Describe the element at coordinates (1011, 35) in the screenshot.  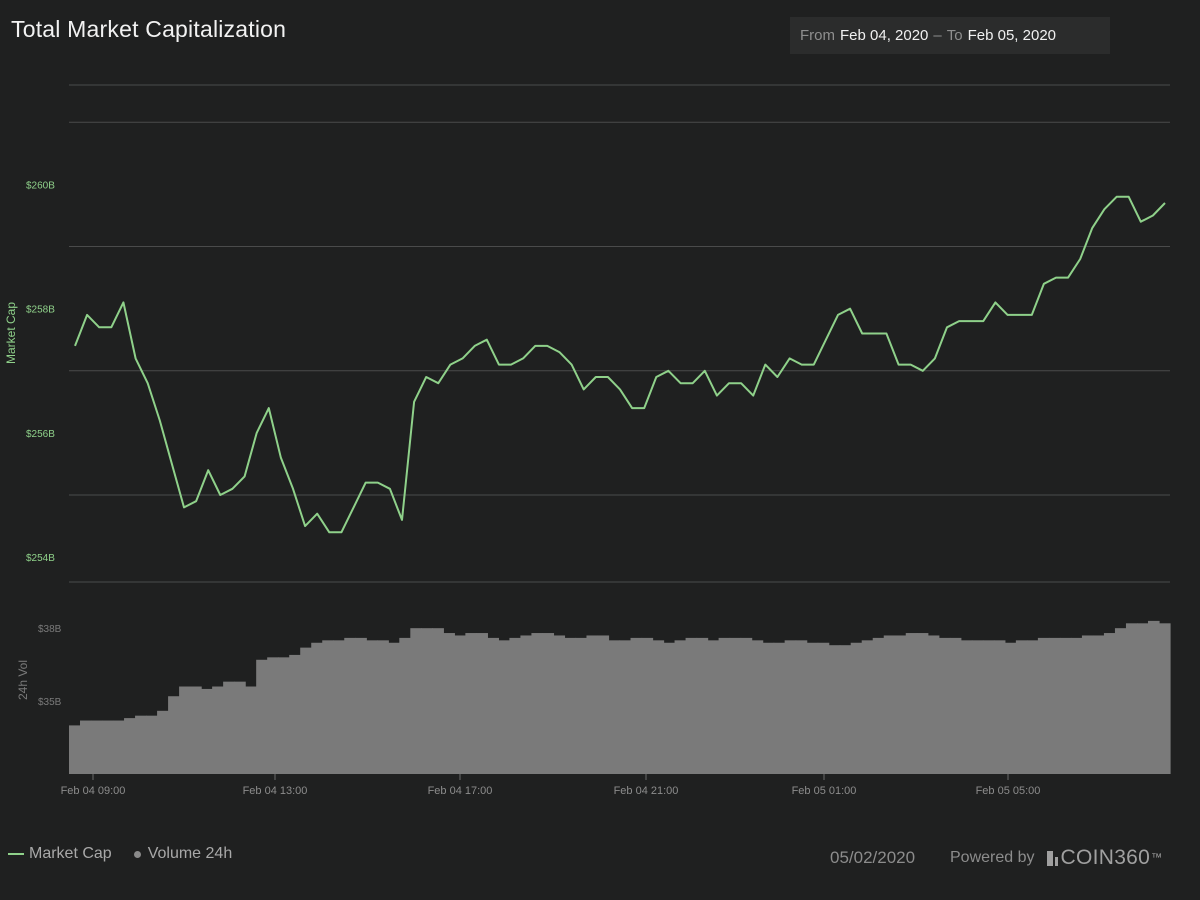
I see `to-date: Feb 05, 2020` at that location.